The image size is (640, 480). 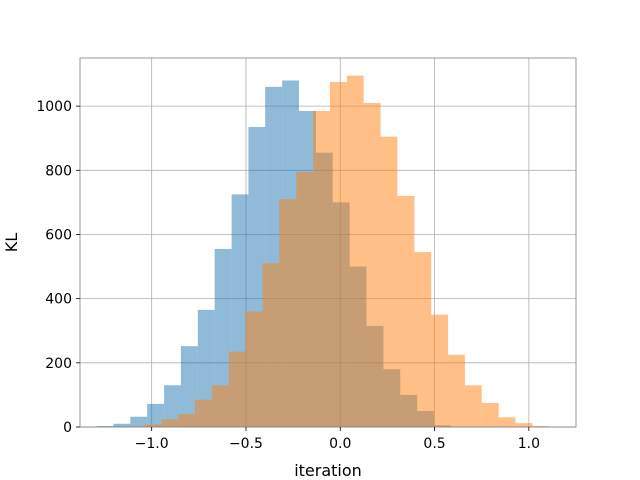 What do you see at coordinates (58, 364) in the screenshot?
I see `y-tick-label: 200` at bounding box center [58, 364].